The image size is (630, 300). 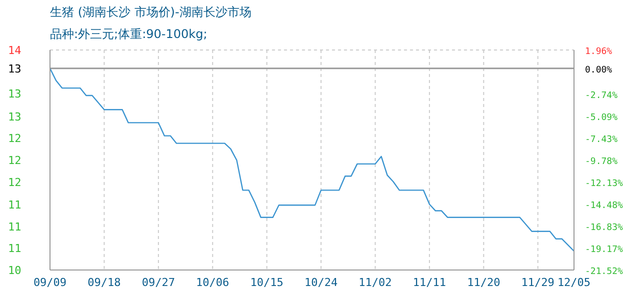 What do you see at coordinates (601, 139) in the screenshot?
I see `y2-tick-label: -7.43%` at bounding box center [601, 139].